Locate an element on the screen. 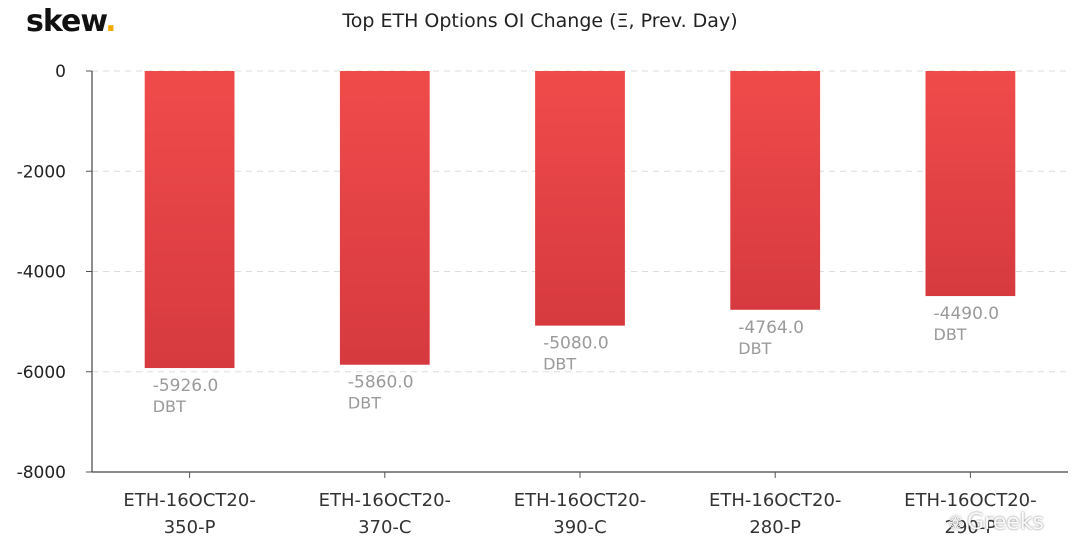 This screenshot has width=1080, height=543. x-tick-label: 280-P is located at coordinates (775, 527).